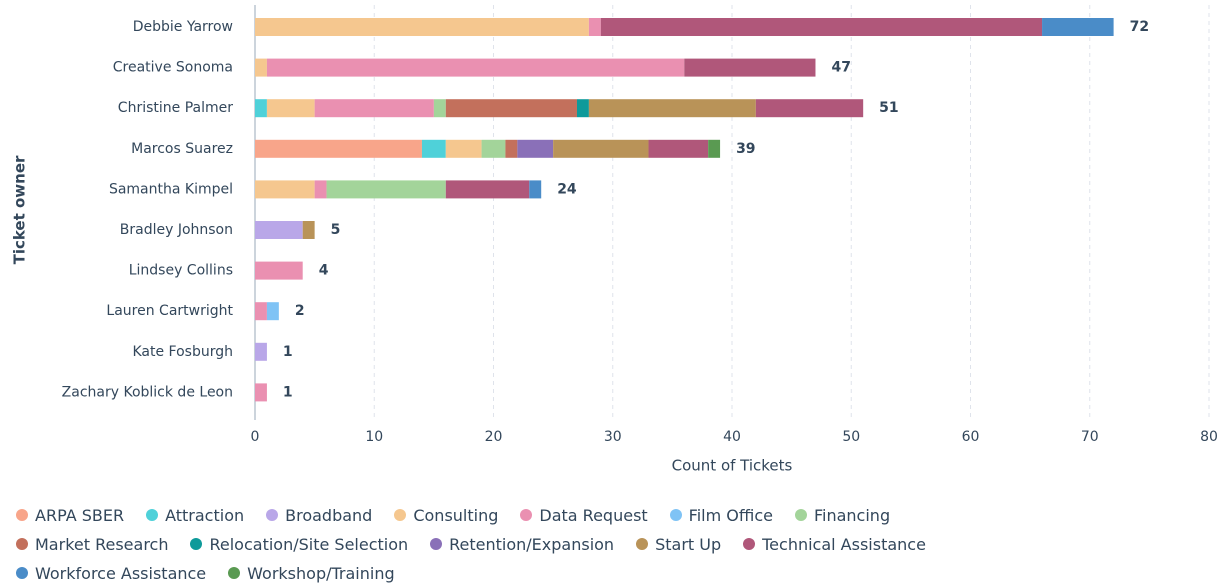 The height and width of the screenshot is (585, 1219). I want to click on legend-label: Financing, so click(852, 515).